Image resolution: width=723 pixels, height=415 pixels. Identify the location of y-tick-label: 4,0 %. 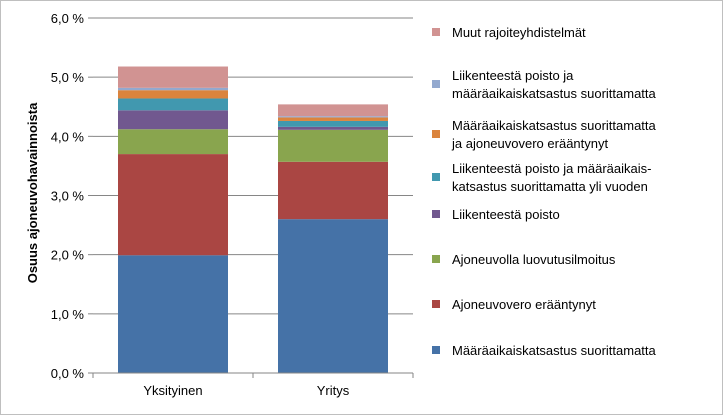
(68, 136).